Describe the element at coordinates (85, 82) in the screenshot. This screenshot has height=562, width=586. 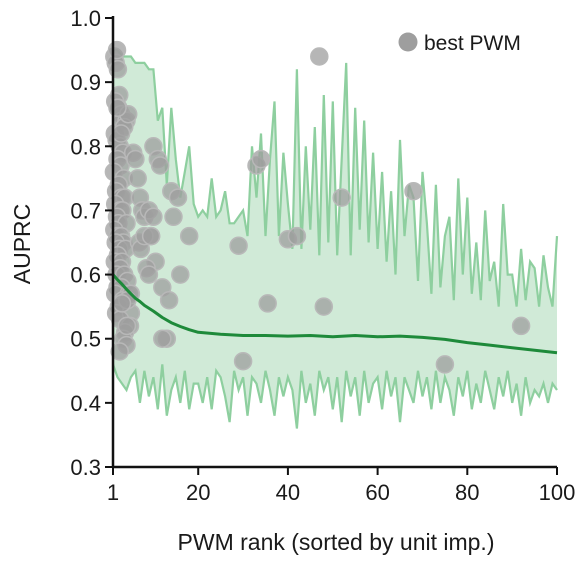
I see `y-tick-label: 0.9` at that location.